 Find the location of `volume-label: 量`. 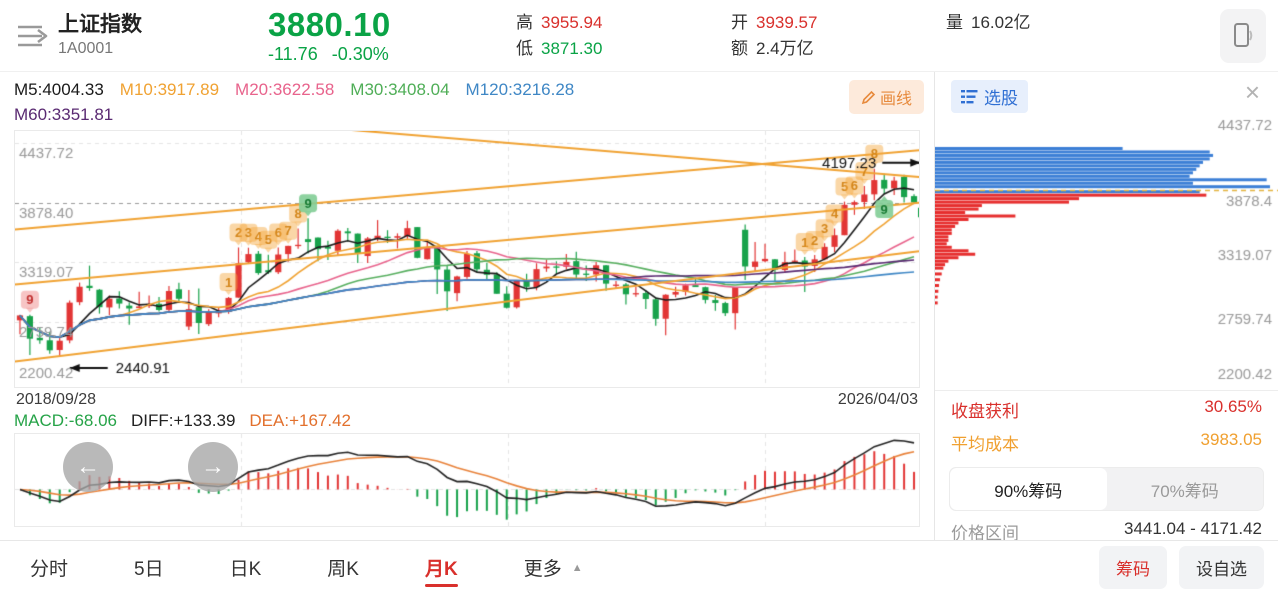

volume-label: 量 is located at coordinates (954, 22).